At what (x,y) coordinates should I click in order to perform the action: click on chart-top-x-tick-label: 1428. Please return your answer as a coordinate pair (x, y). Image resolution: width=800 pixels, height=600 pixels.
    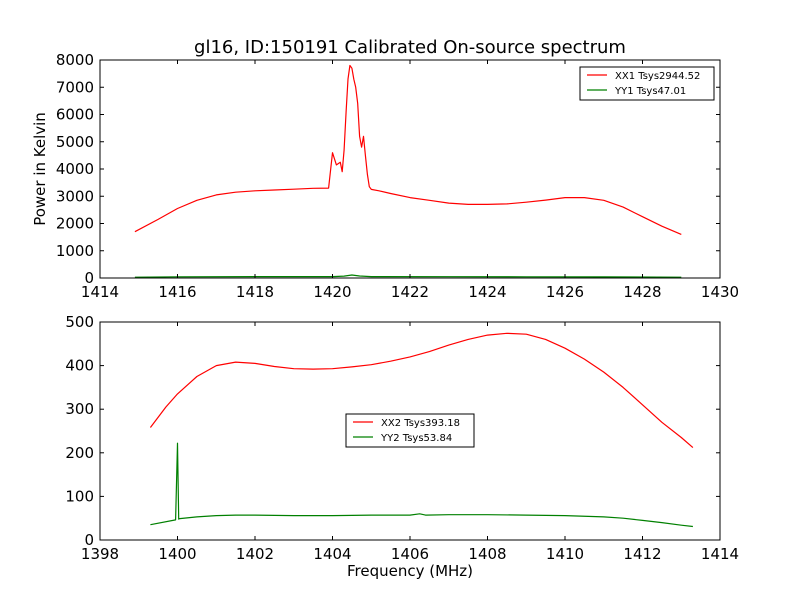
    Looking at the image, I should click on (642, 292).